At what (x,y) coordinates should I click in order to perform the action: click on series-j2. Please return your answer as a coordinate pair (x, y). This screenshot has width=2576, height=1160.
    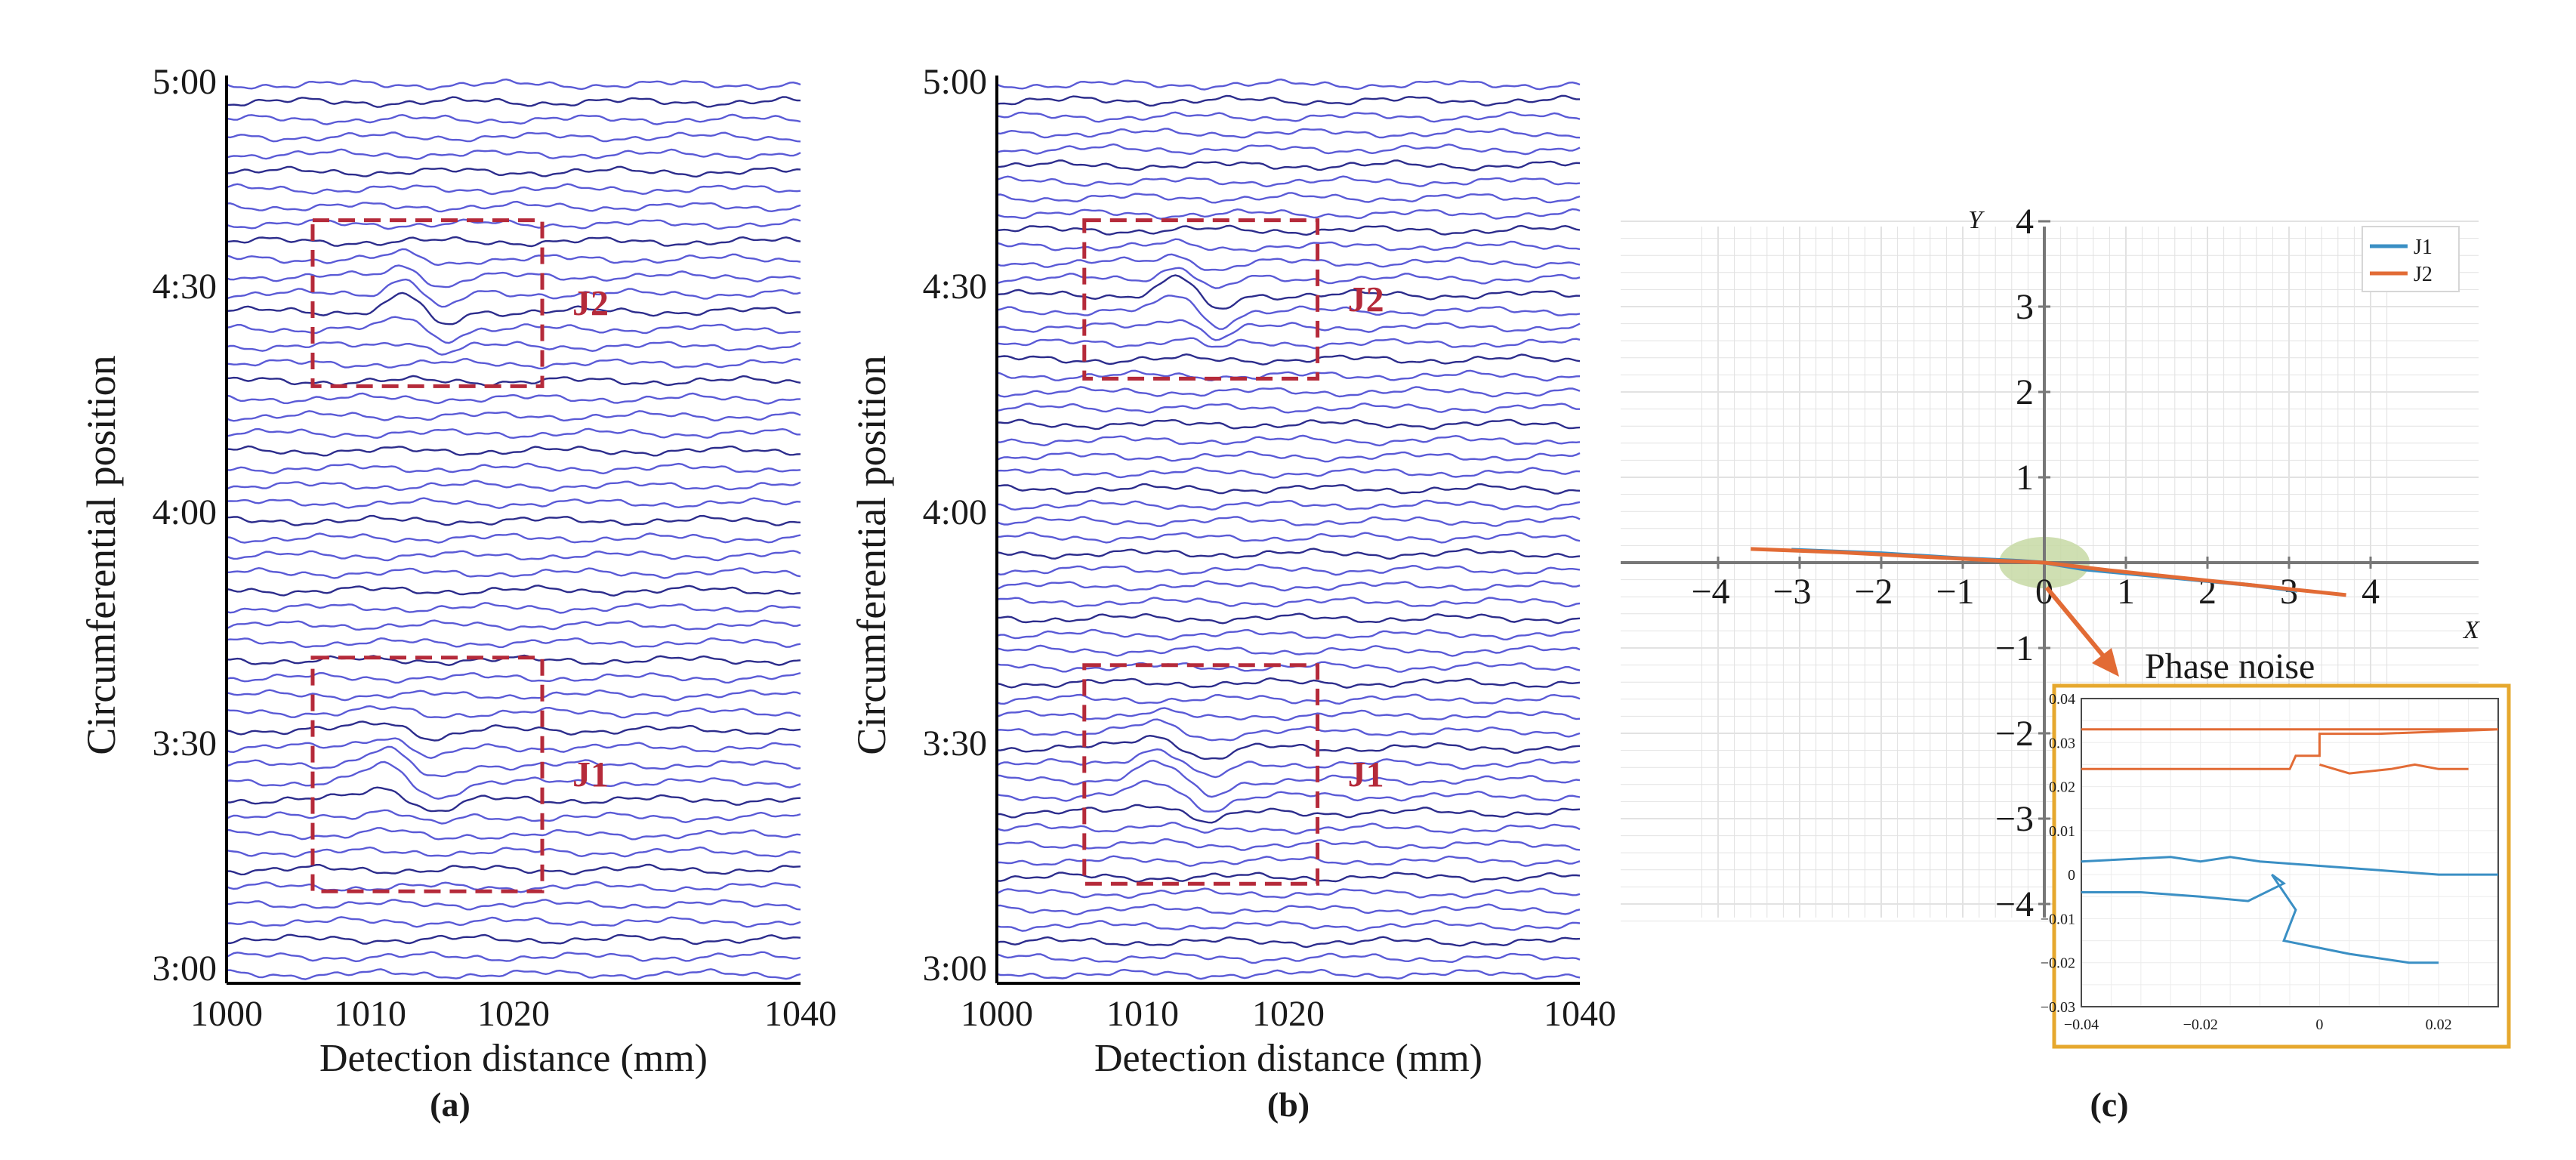
    Looking at the image, I should click on (2048, 572).